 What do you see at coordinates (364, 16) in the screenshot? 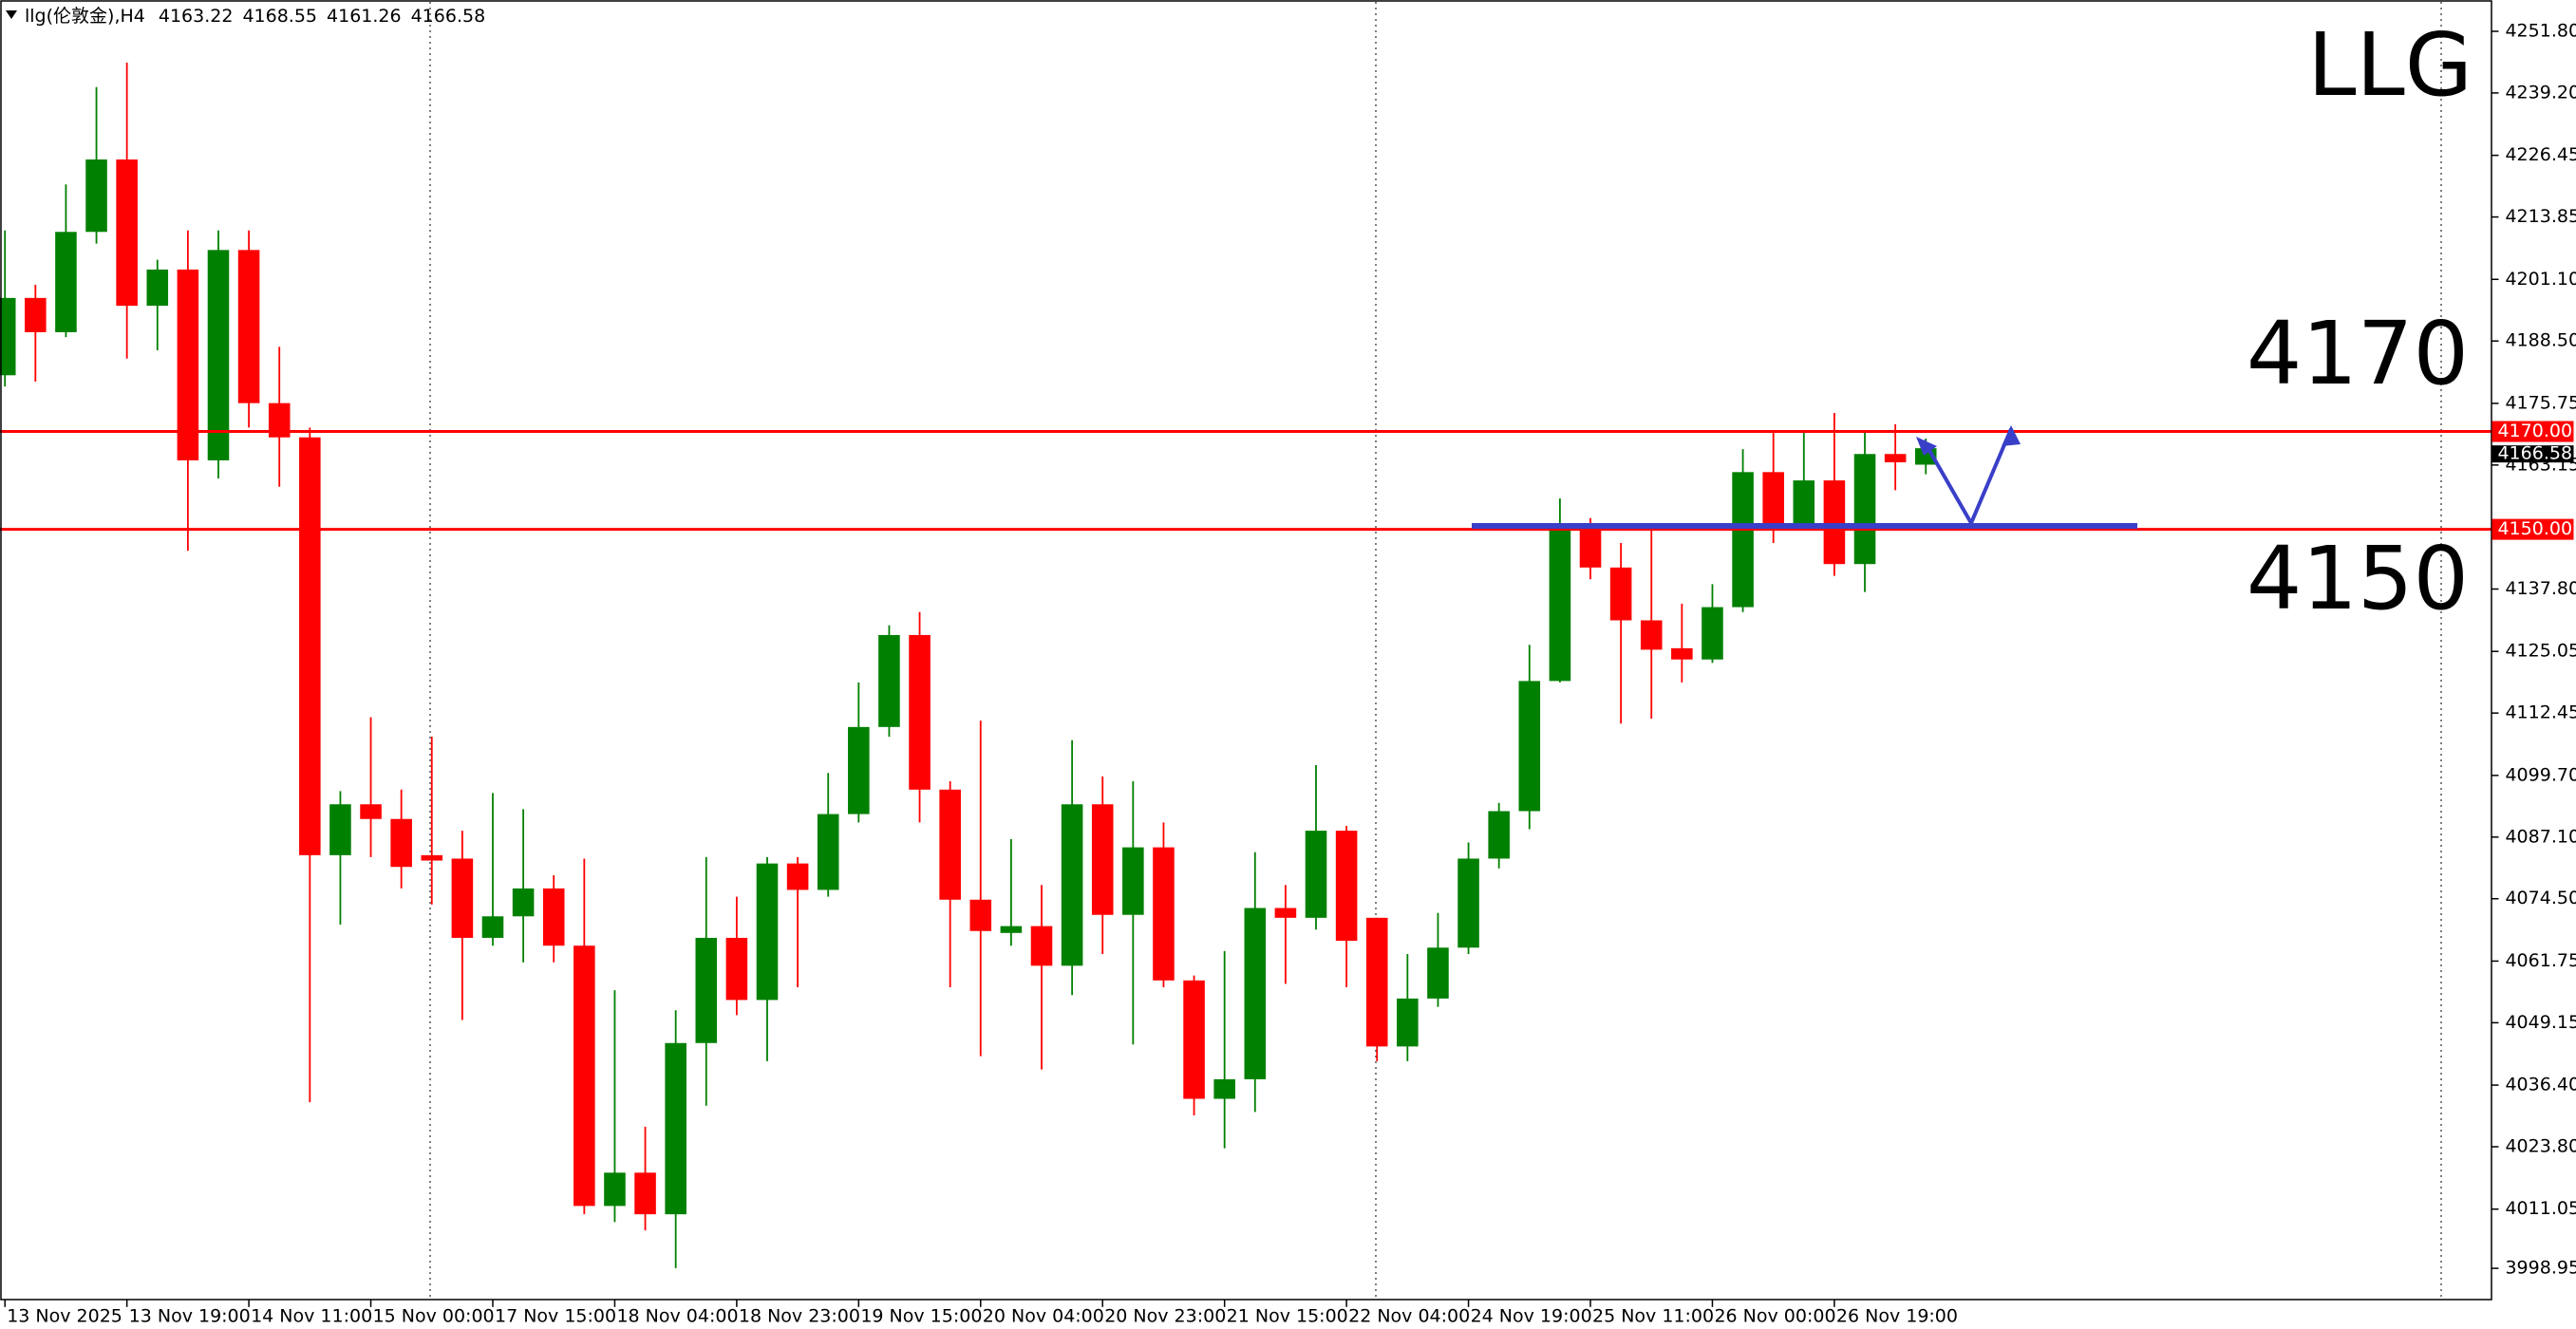
I see `ohlc-low: 4161.26` at bounding box center [364, 16].